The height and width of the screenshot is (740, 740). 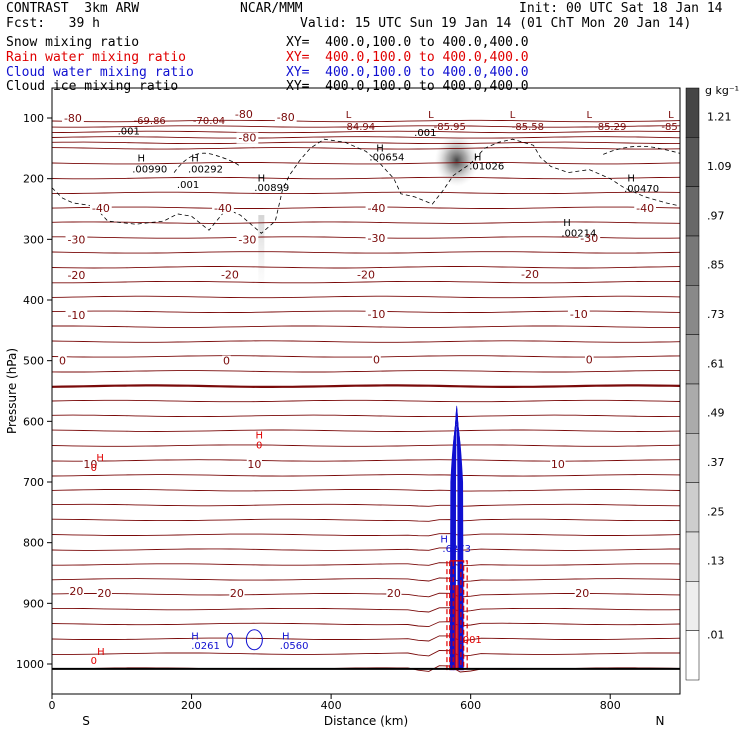 What do you see at coordinates (230, 640) in the screenshot?
I see `cloud-water-contour` at bounding box center [230, 640].